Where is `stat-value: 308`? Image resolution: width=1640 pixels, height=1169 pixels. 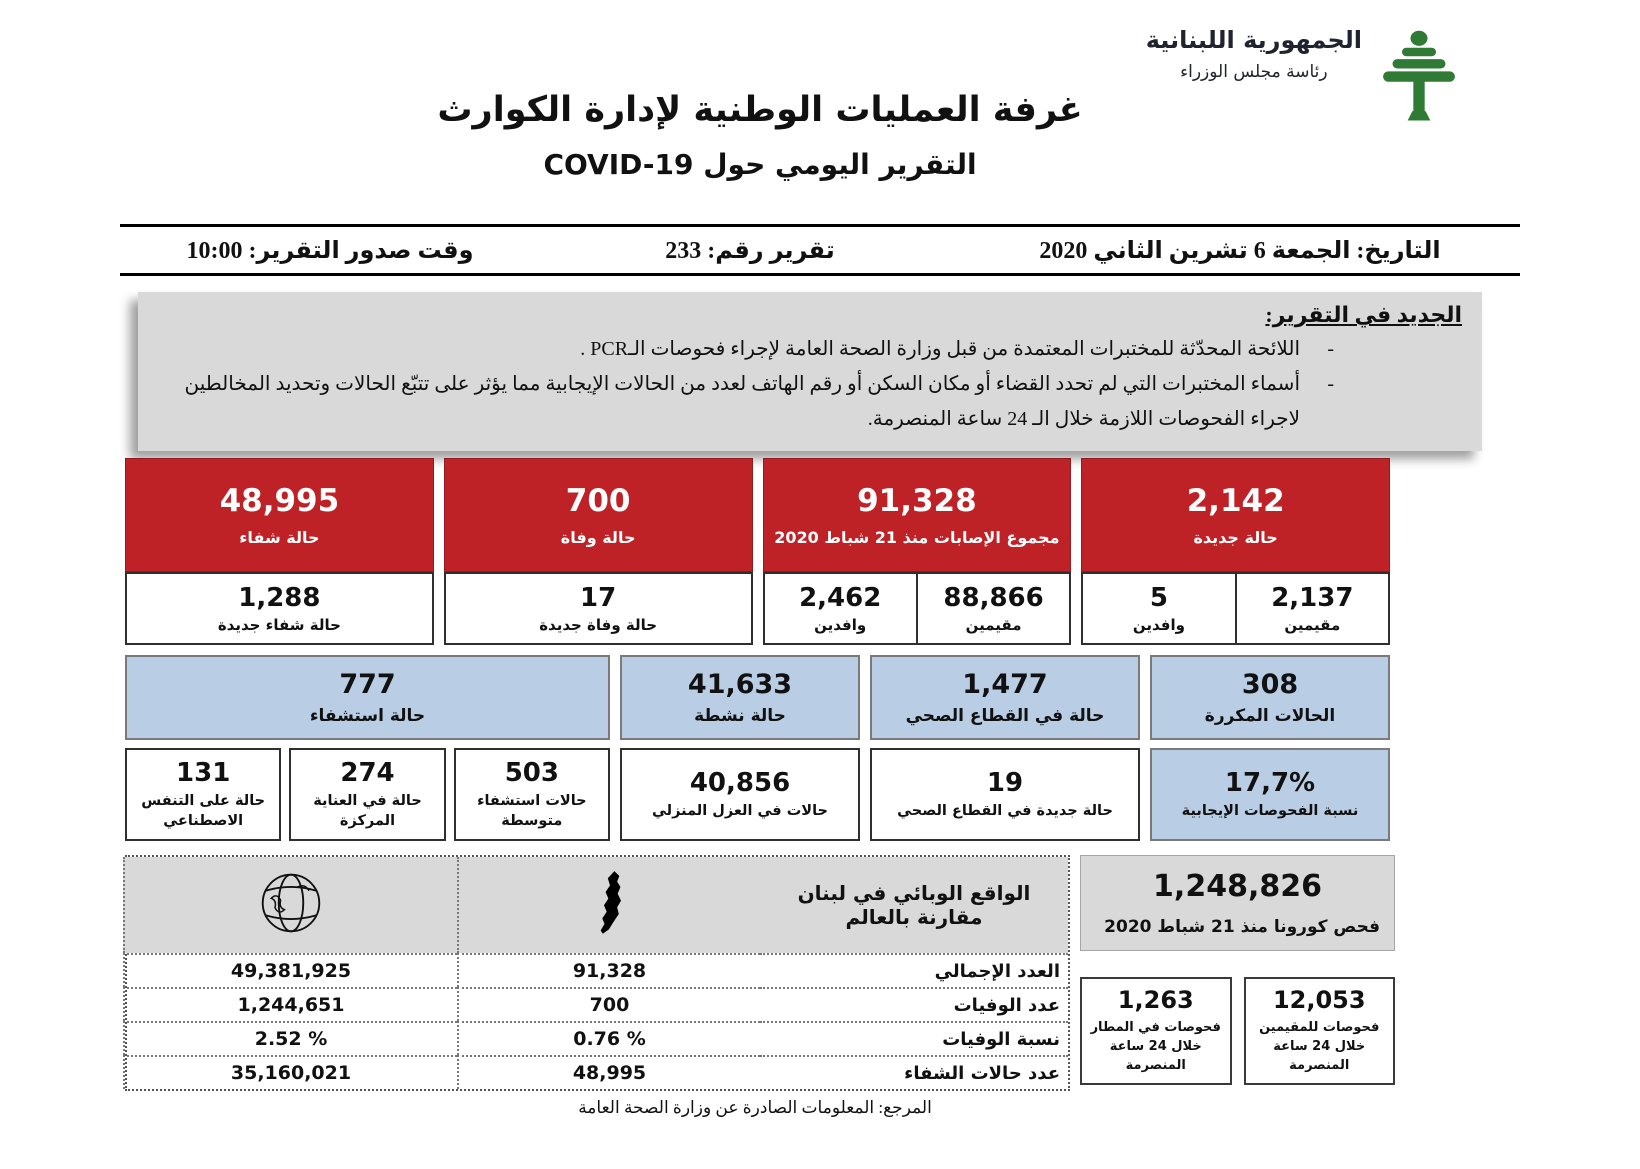
stat-value: 308 is located at coordinates (1270, 684).